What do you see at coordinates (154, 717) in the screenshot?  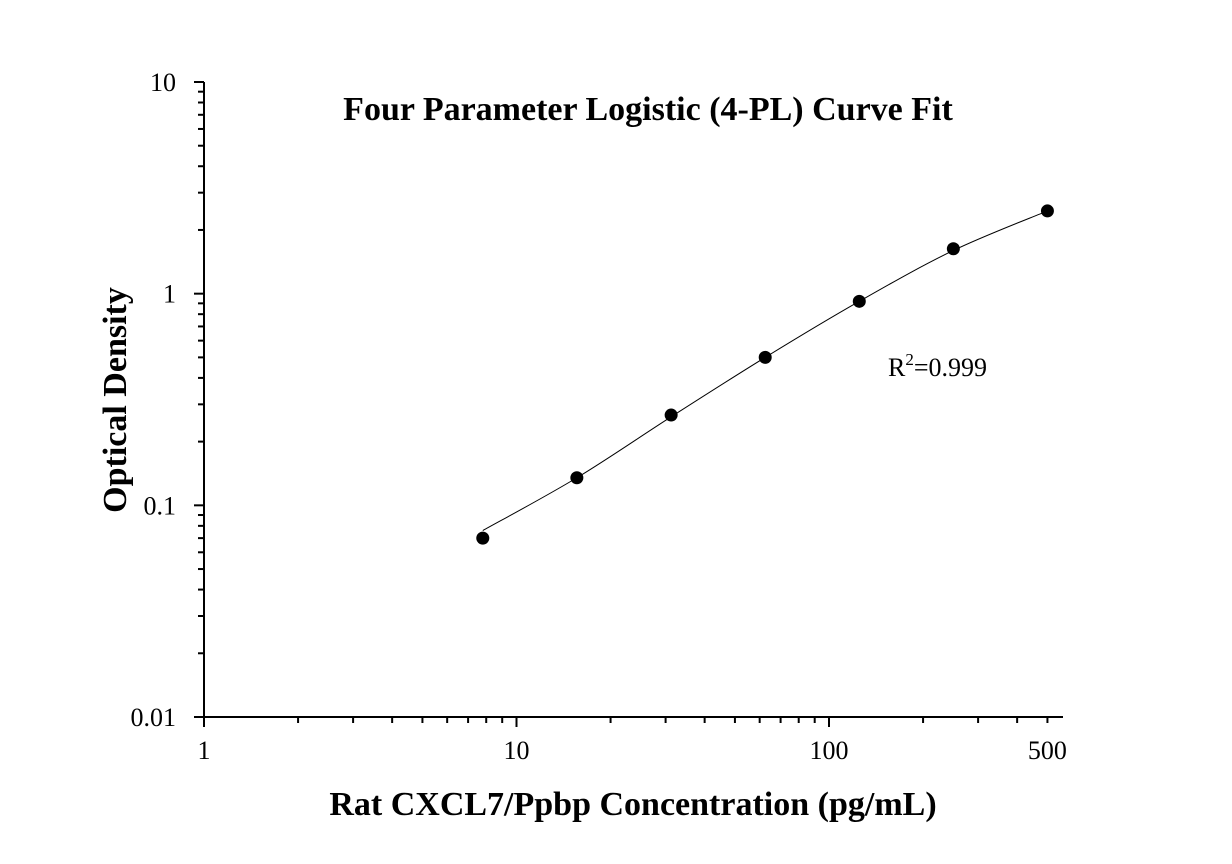 I see `y-tick-label: 0.01` at bounding box center [154, 717].